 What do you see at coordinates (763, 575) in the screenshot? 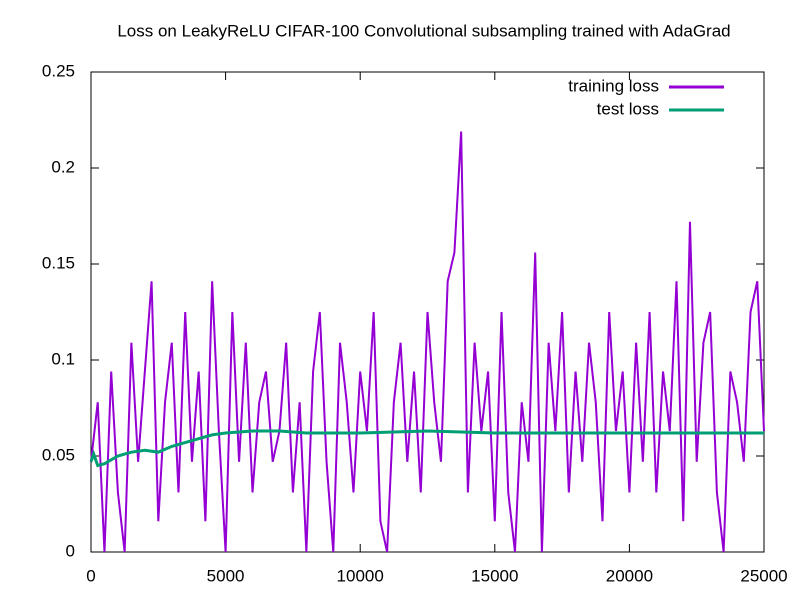
I see `x-tick-label: 25000` at bounding box center [763, 575].